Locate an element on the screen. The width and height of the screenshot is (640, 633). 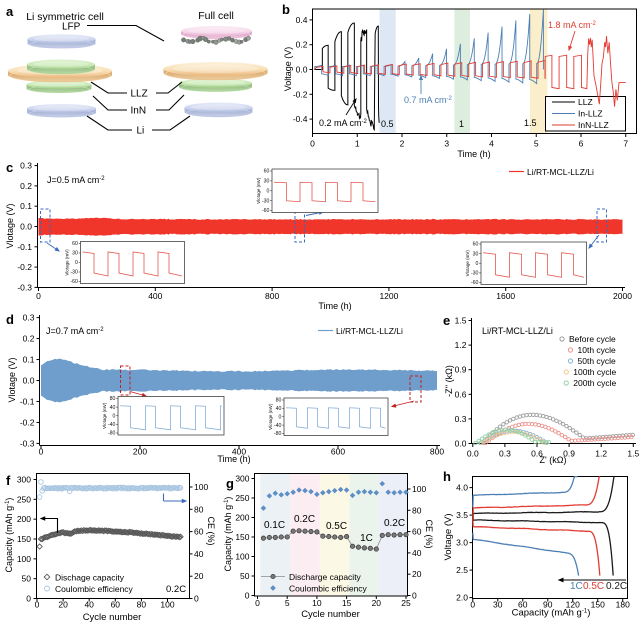
svg-text: 0.2 mA cm-2 is located at coordinates (343, 123).